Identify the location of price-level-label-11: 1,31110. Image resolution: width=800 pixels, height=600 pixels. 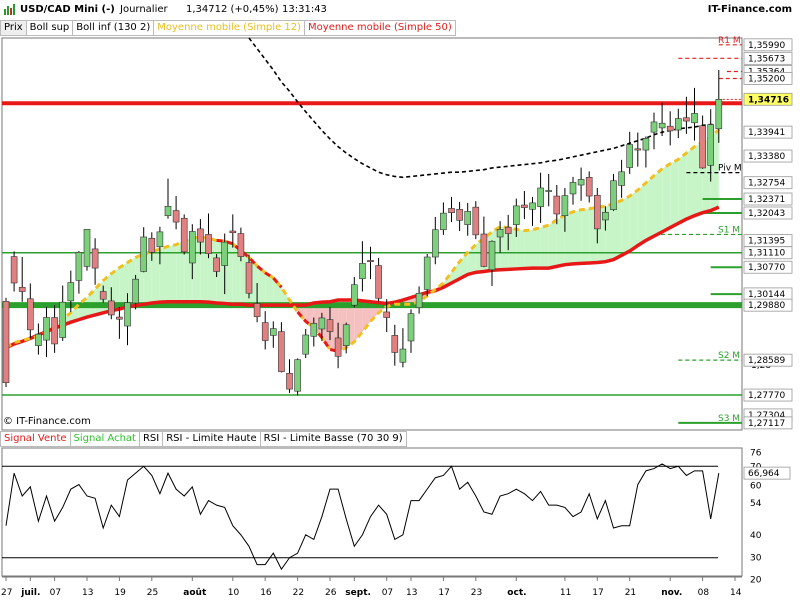
(766, 254).